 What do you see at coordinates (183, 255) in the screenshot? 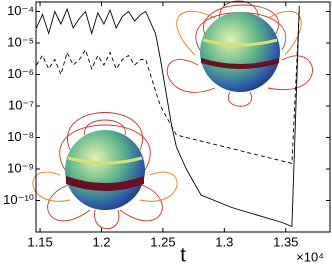
I see `x-axis-label: t` at bounding box center [183, 255].